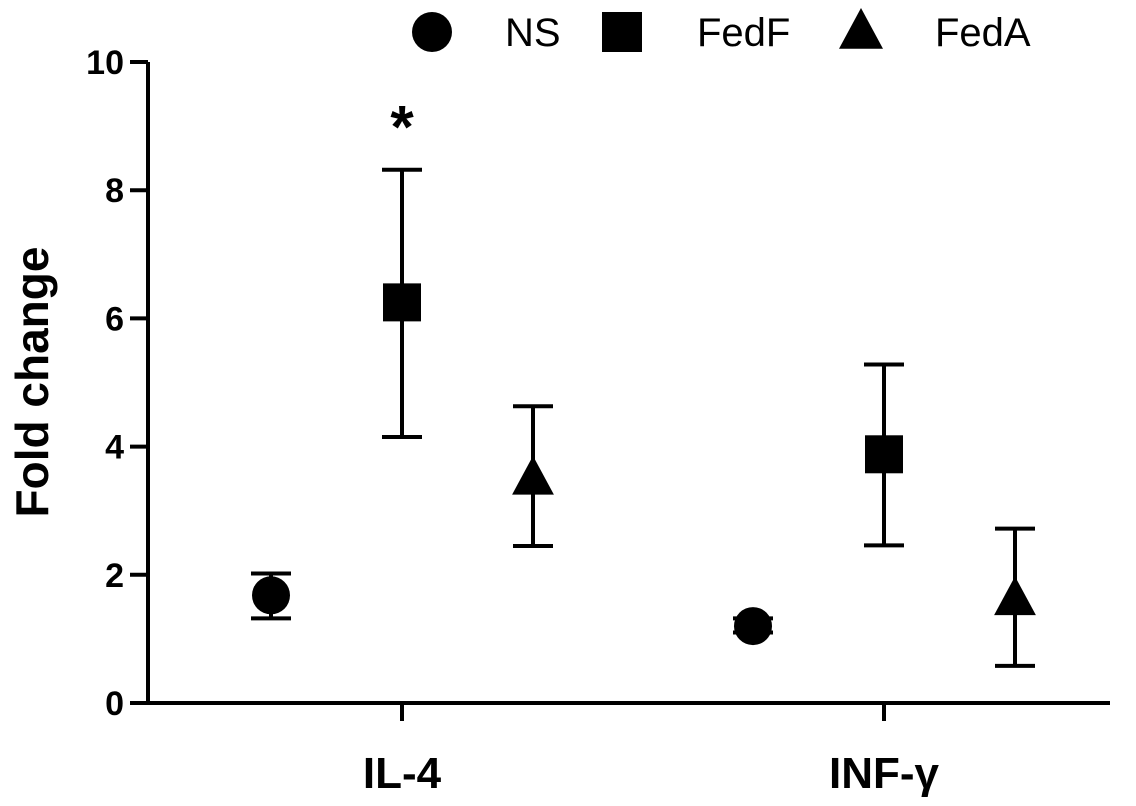 The width and height of the screenshot is (1136, 806). What do you see at coordinates (105, 63) in the screenshot?
I see `y-tick-label: 10` at bounding box center [105, 63].